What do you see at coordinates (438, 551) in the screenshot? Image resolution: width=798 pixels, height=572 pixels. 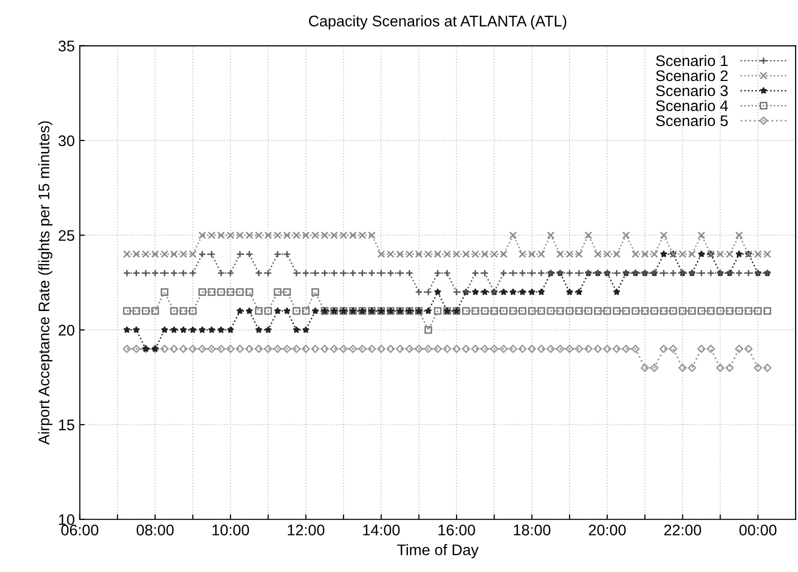 I see `x-axis-title: Time of Day` at bounding box center [438, 551].